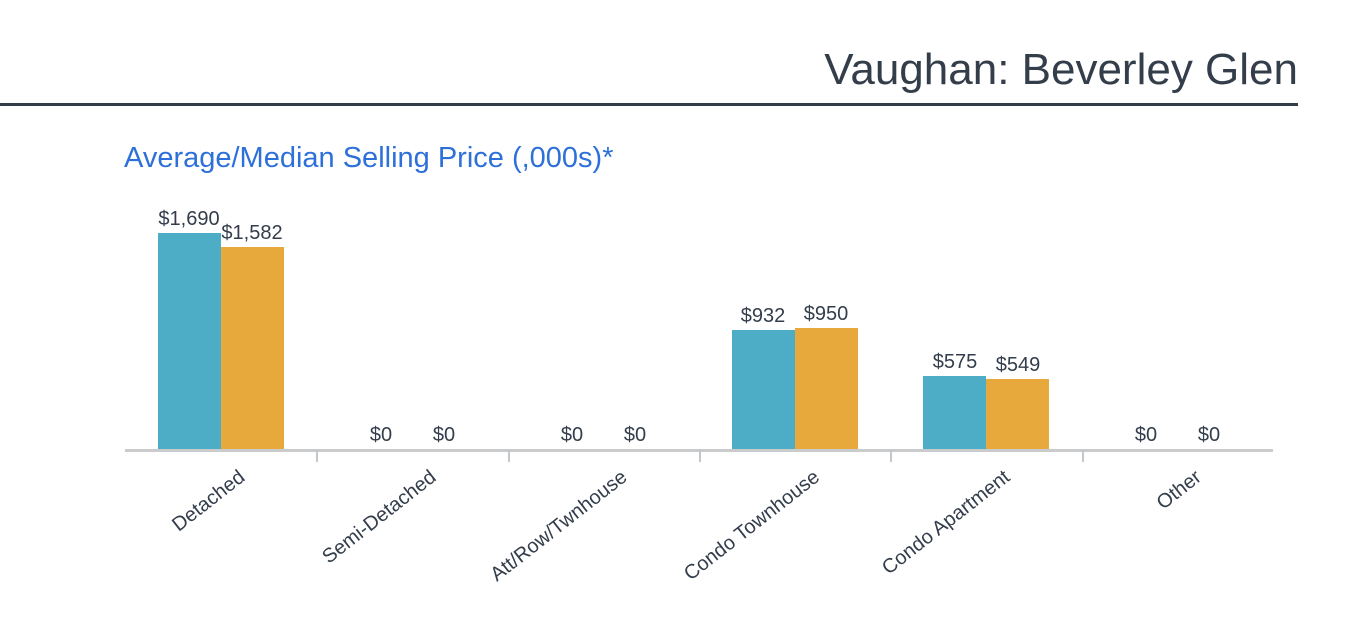 Image resolution: width=1354 pixels, height=636 pixels. I want to click on median-value-condo-townhouse: $950, so click(826, 314).